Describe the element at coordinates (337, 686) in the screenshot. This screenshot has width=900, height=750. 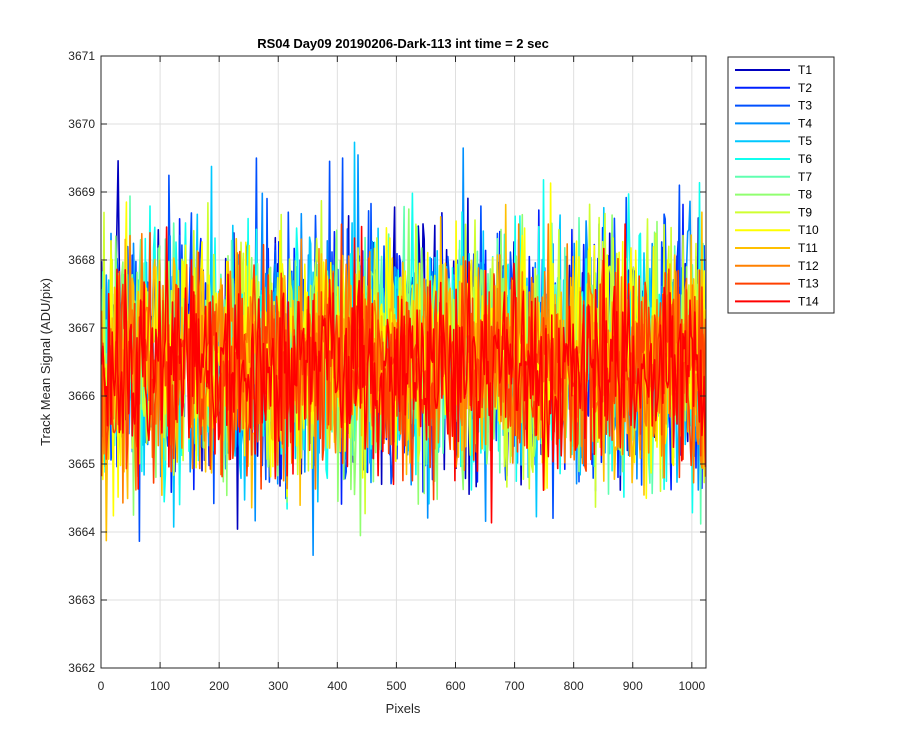
I see `x-tick-label: 400` at that location.